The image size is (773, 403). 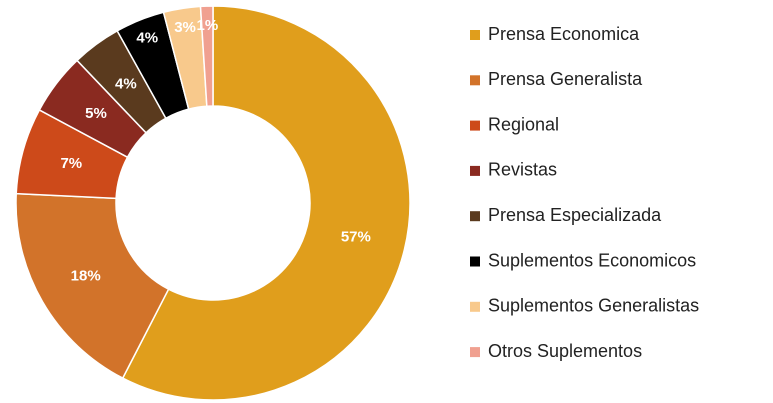 I want to click on legend-label: Suplementos Economicos, so click(x=592, y=260).